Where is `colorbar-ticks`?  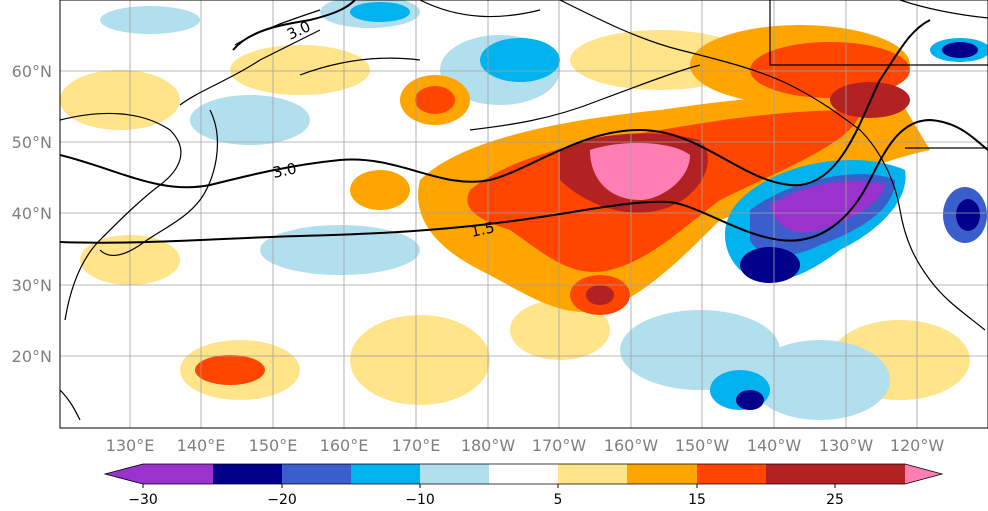 colorbar-ticks is located at coordinates (489, 486).